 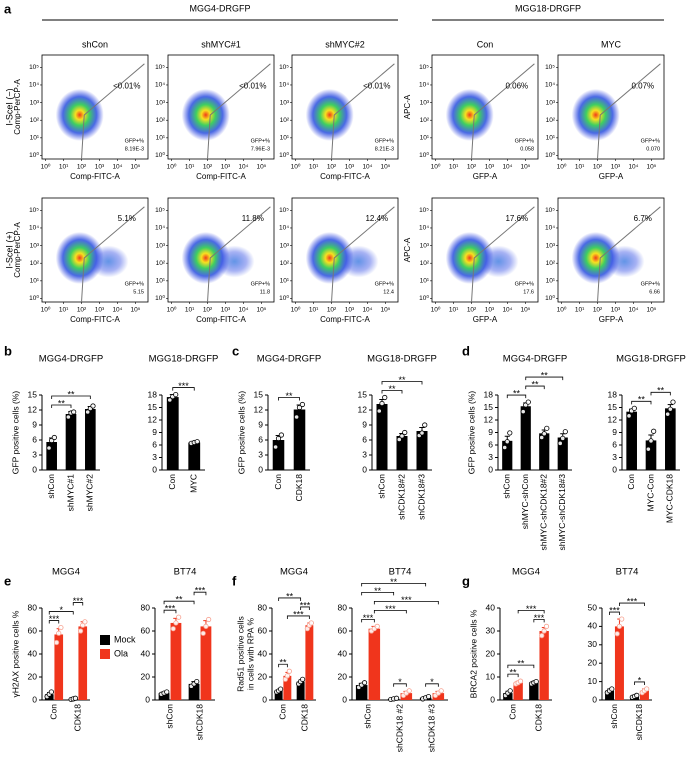 I want to click on x-tick-label: CDK18, so click(x=77, y=718).